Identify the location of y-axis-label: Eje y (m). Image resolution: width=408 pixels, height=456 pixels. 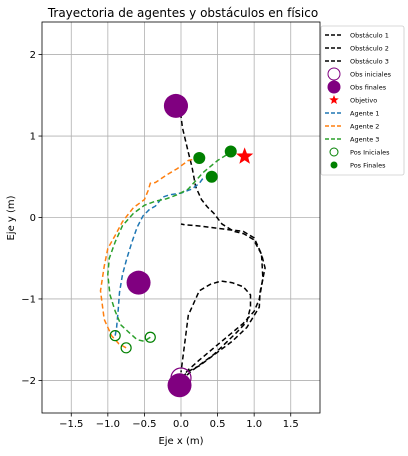
(11, 217).